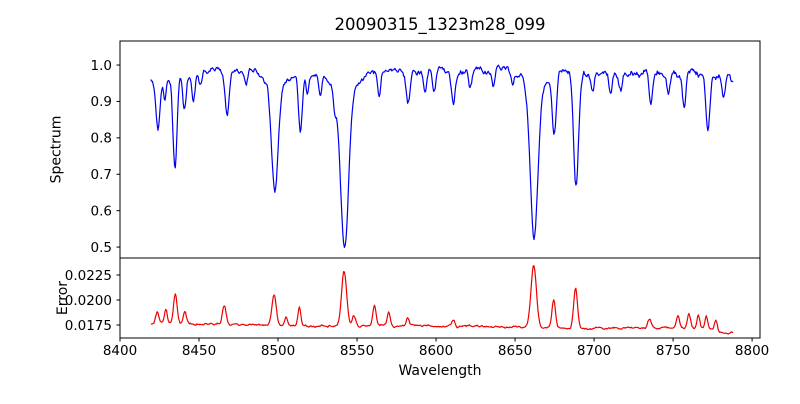 The width and height of the screenshot is (800, 404). Describe the element at coordinates (57, 150) in the screenshot. I see `y-axis-label-spectrum: Spectrum` at that location.